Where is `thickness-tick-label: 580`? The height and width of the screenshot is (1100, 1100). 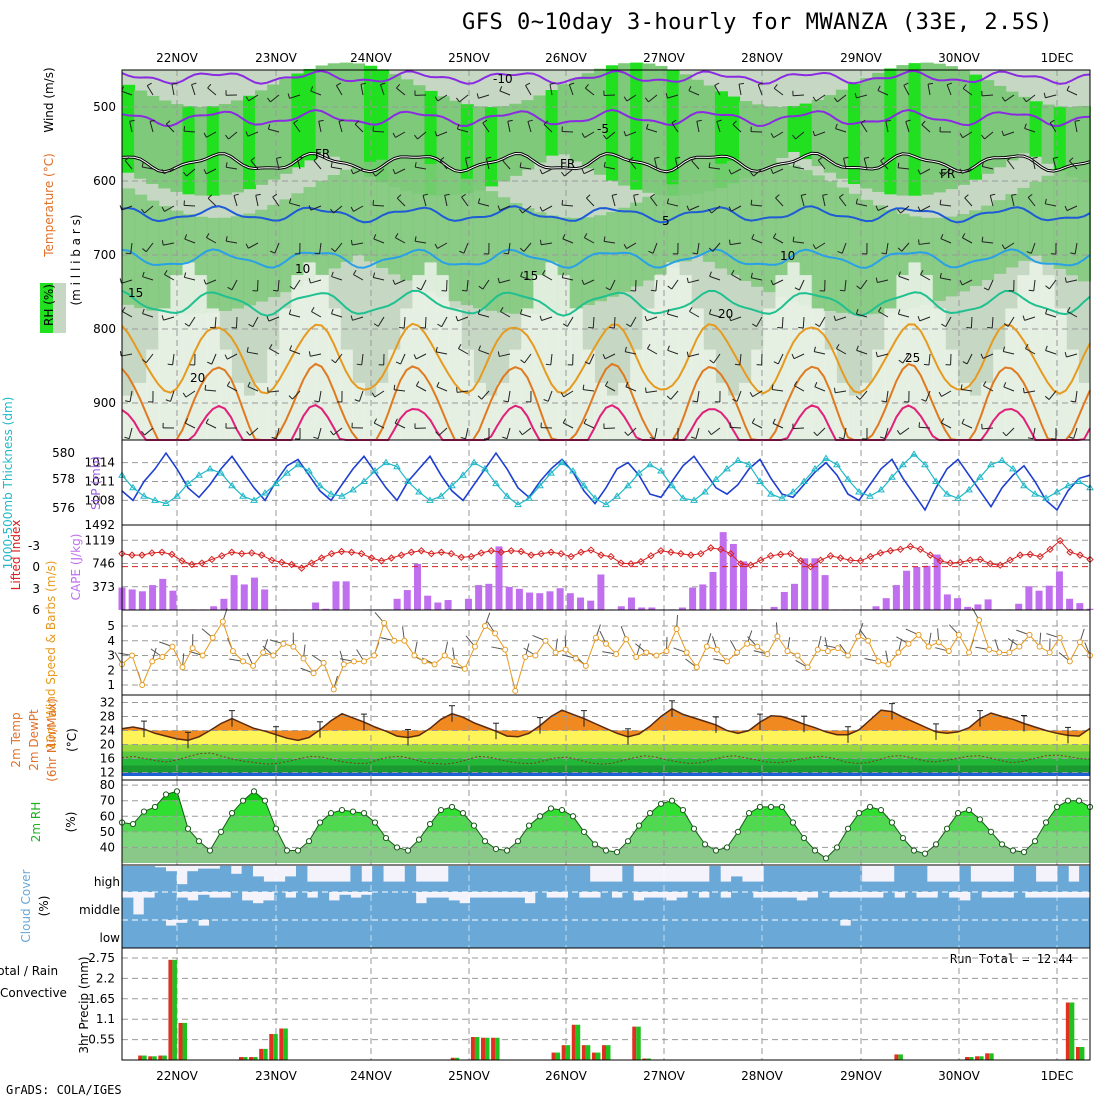 thickness-tick-label: 580 is located at coordinates (63, 453).